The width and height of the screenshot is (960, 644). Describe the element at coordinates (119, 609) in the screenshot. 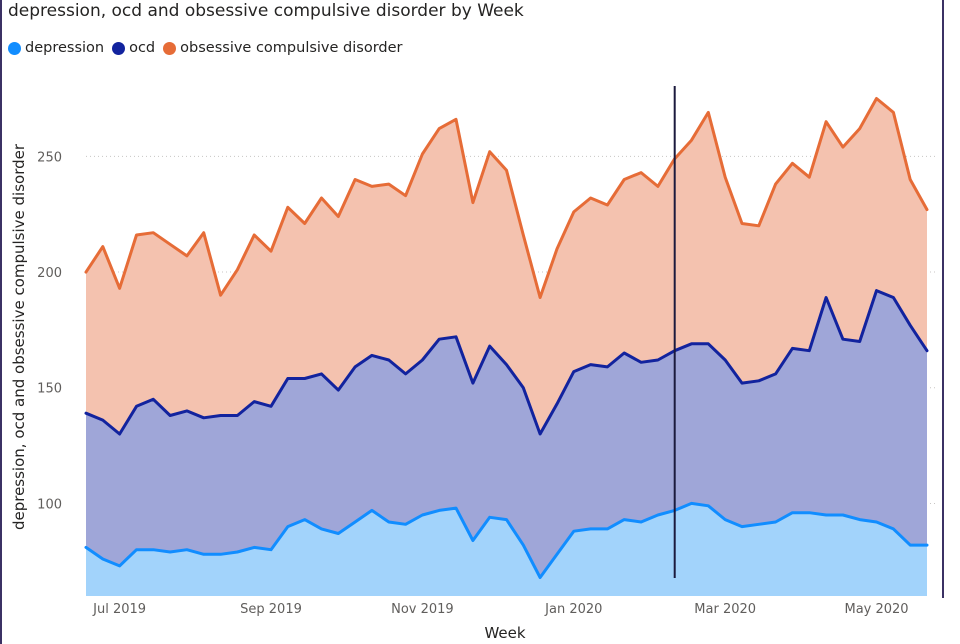

I see `x-tick-label-0: Jul 2019` at that location.